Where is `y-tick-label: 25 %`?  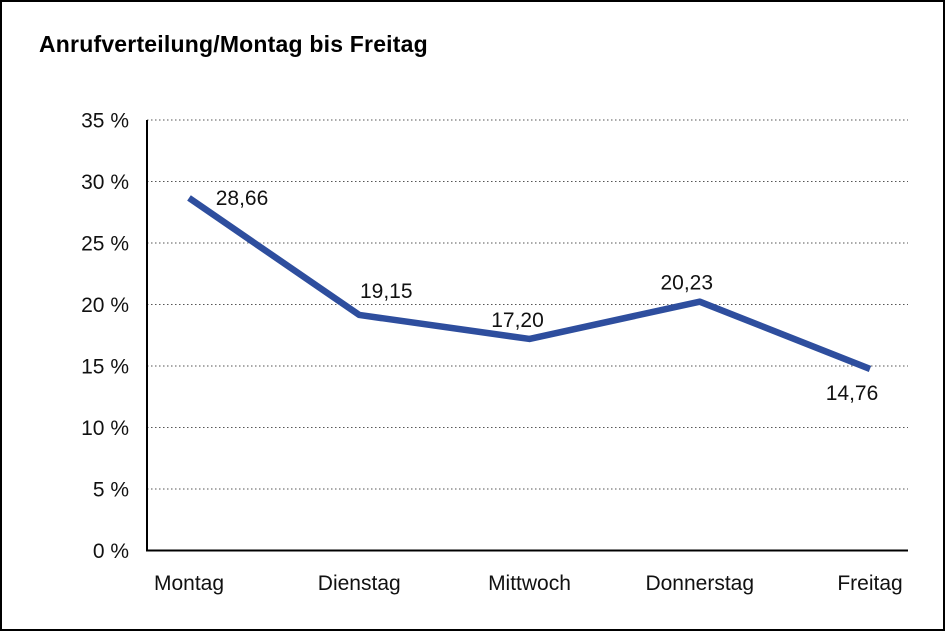 y-tick-label: 25 % is located at coordinates (105, 244).